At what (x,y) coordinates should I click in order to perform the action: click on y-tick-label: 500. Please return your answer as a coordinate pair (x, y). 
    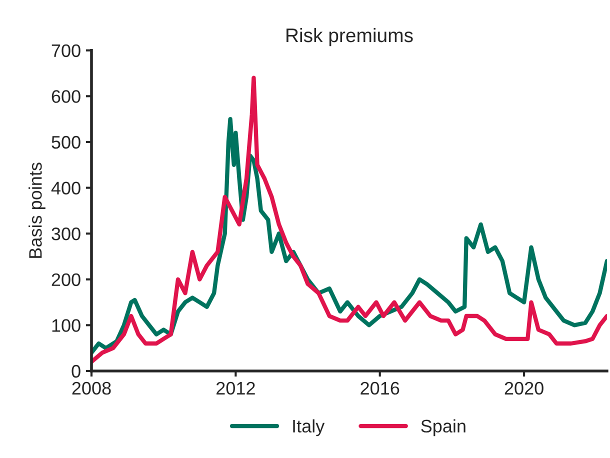
    Looking at the image, I should click on (66, 142).